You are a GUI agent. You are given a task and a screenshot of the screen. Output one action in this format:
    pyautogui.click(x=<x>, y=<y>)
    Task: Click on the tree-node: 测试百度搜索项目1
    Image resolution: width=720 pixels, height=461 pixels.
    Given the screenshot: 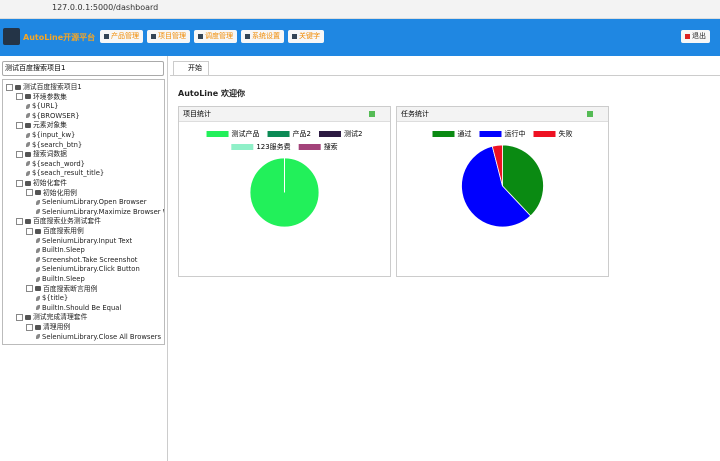 What is the action you would take?
    pyautogui.click(x=44, y=87)
    